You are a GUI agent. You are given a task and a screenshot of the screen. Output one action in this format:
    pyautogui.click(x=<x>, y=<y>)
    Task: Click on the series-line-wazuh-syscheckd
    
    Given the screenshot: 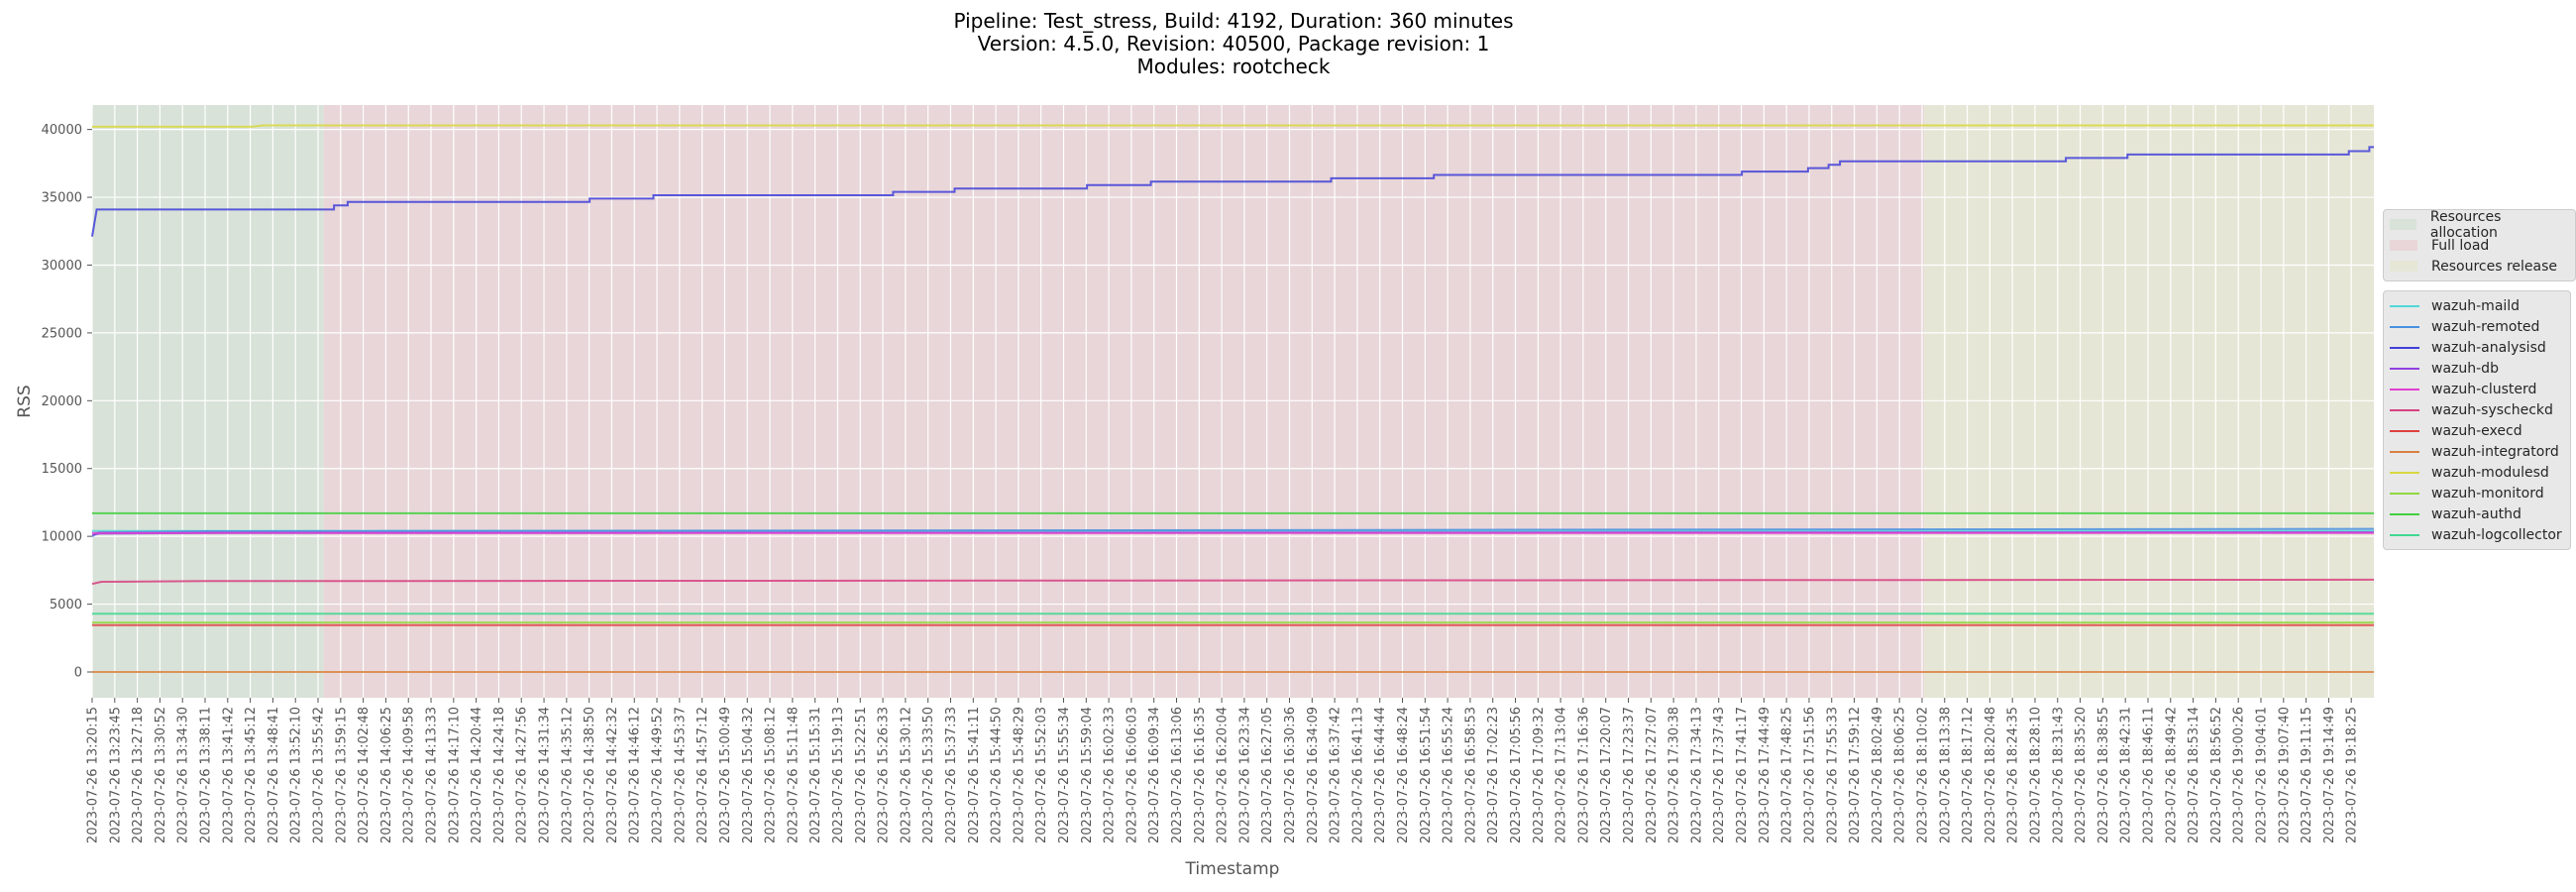 What is the action you would take?
    pyautogui.click(x=1233, y=582)
    